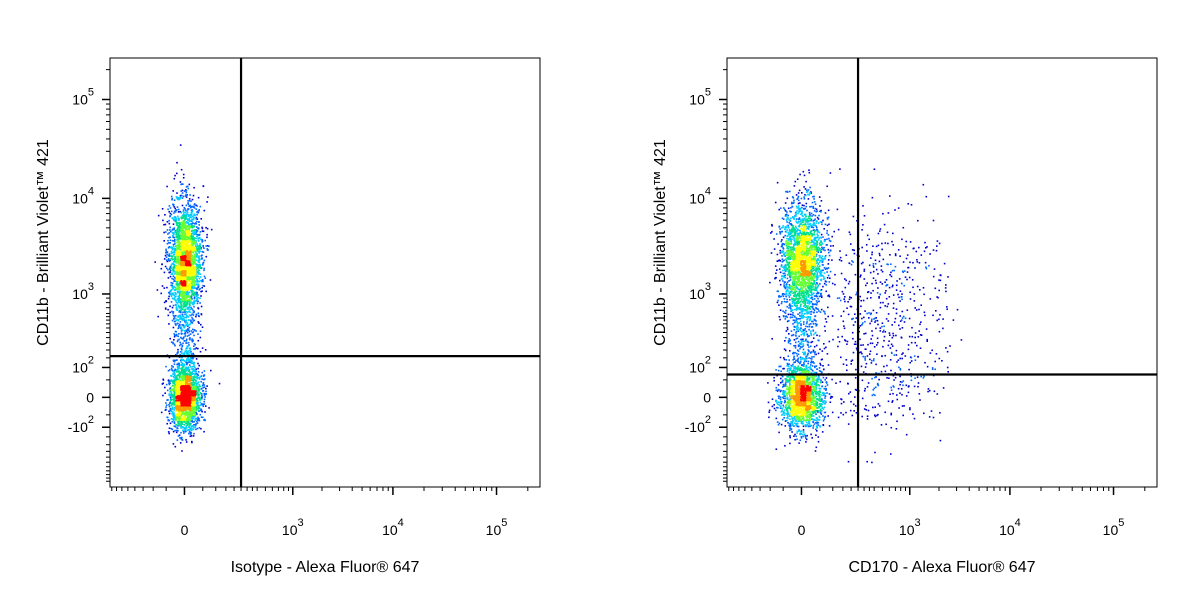 This screenshot has height=600, width=1200. What do you see at coordinates (43, 242) in the screenshot?
I see `y-axis-title: CD11b - Brilliant Violet™ 421` at bounding box center [43, 242].